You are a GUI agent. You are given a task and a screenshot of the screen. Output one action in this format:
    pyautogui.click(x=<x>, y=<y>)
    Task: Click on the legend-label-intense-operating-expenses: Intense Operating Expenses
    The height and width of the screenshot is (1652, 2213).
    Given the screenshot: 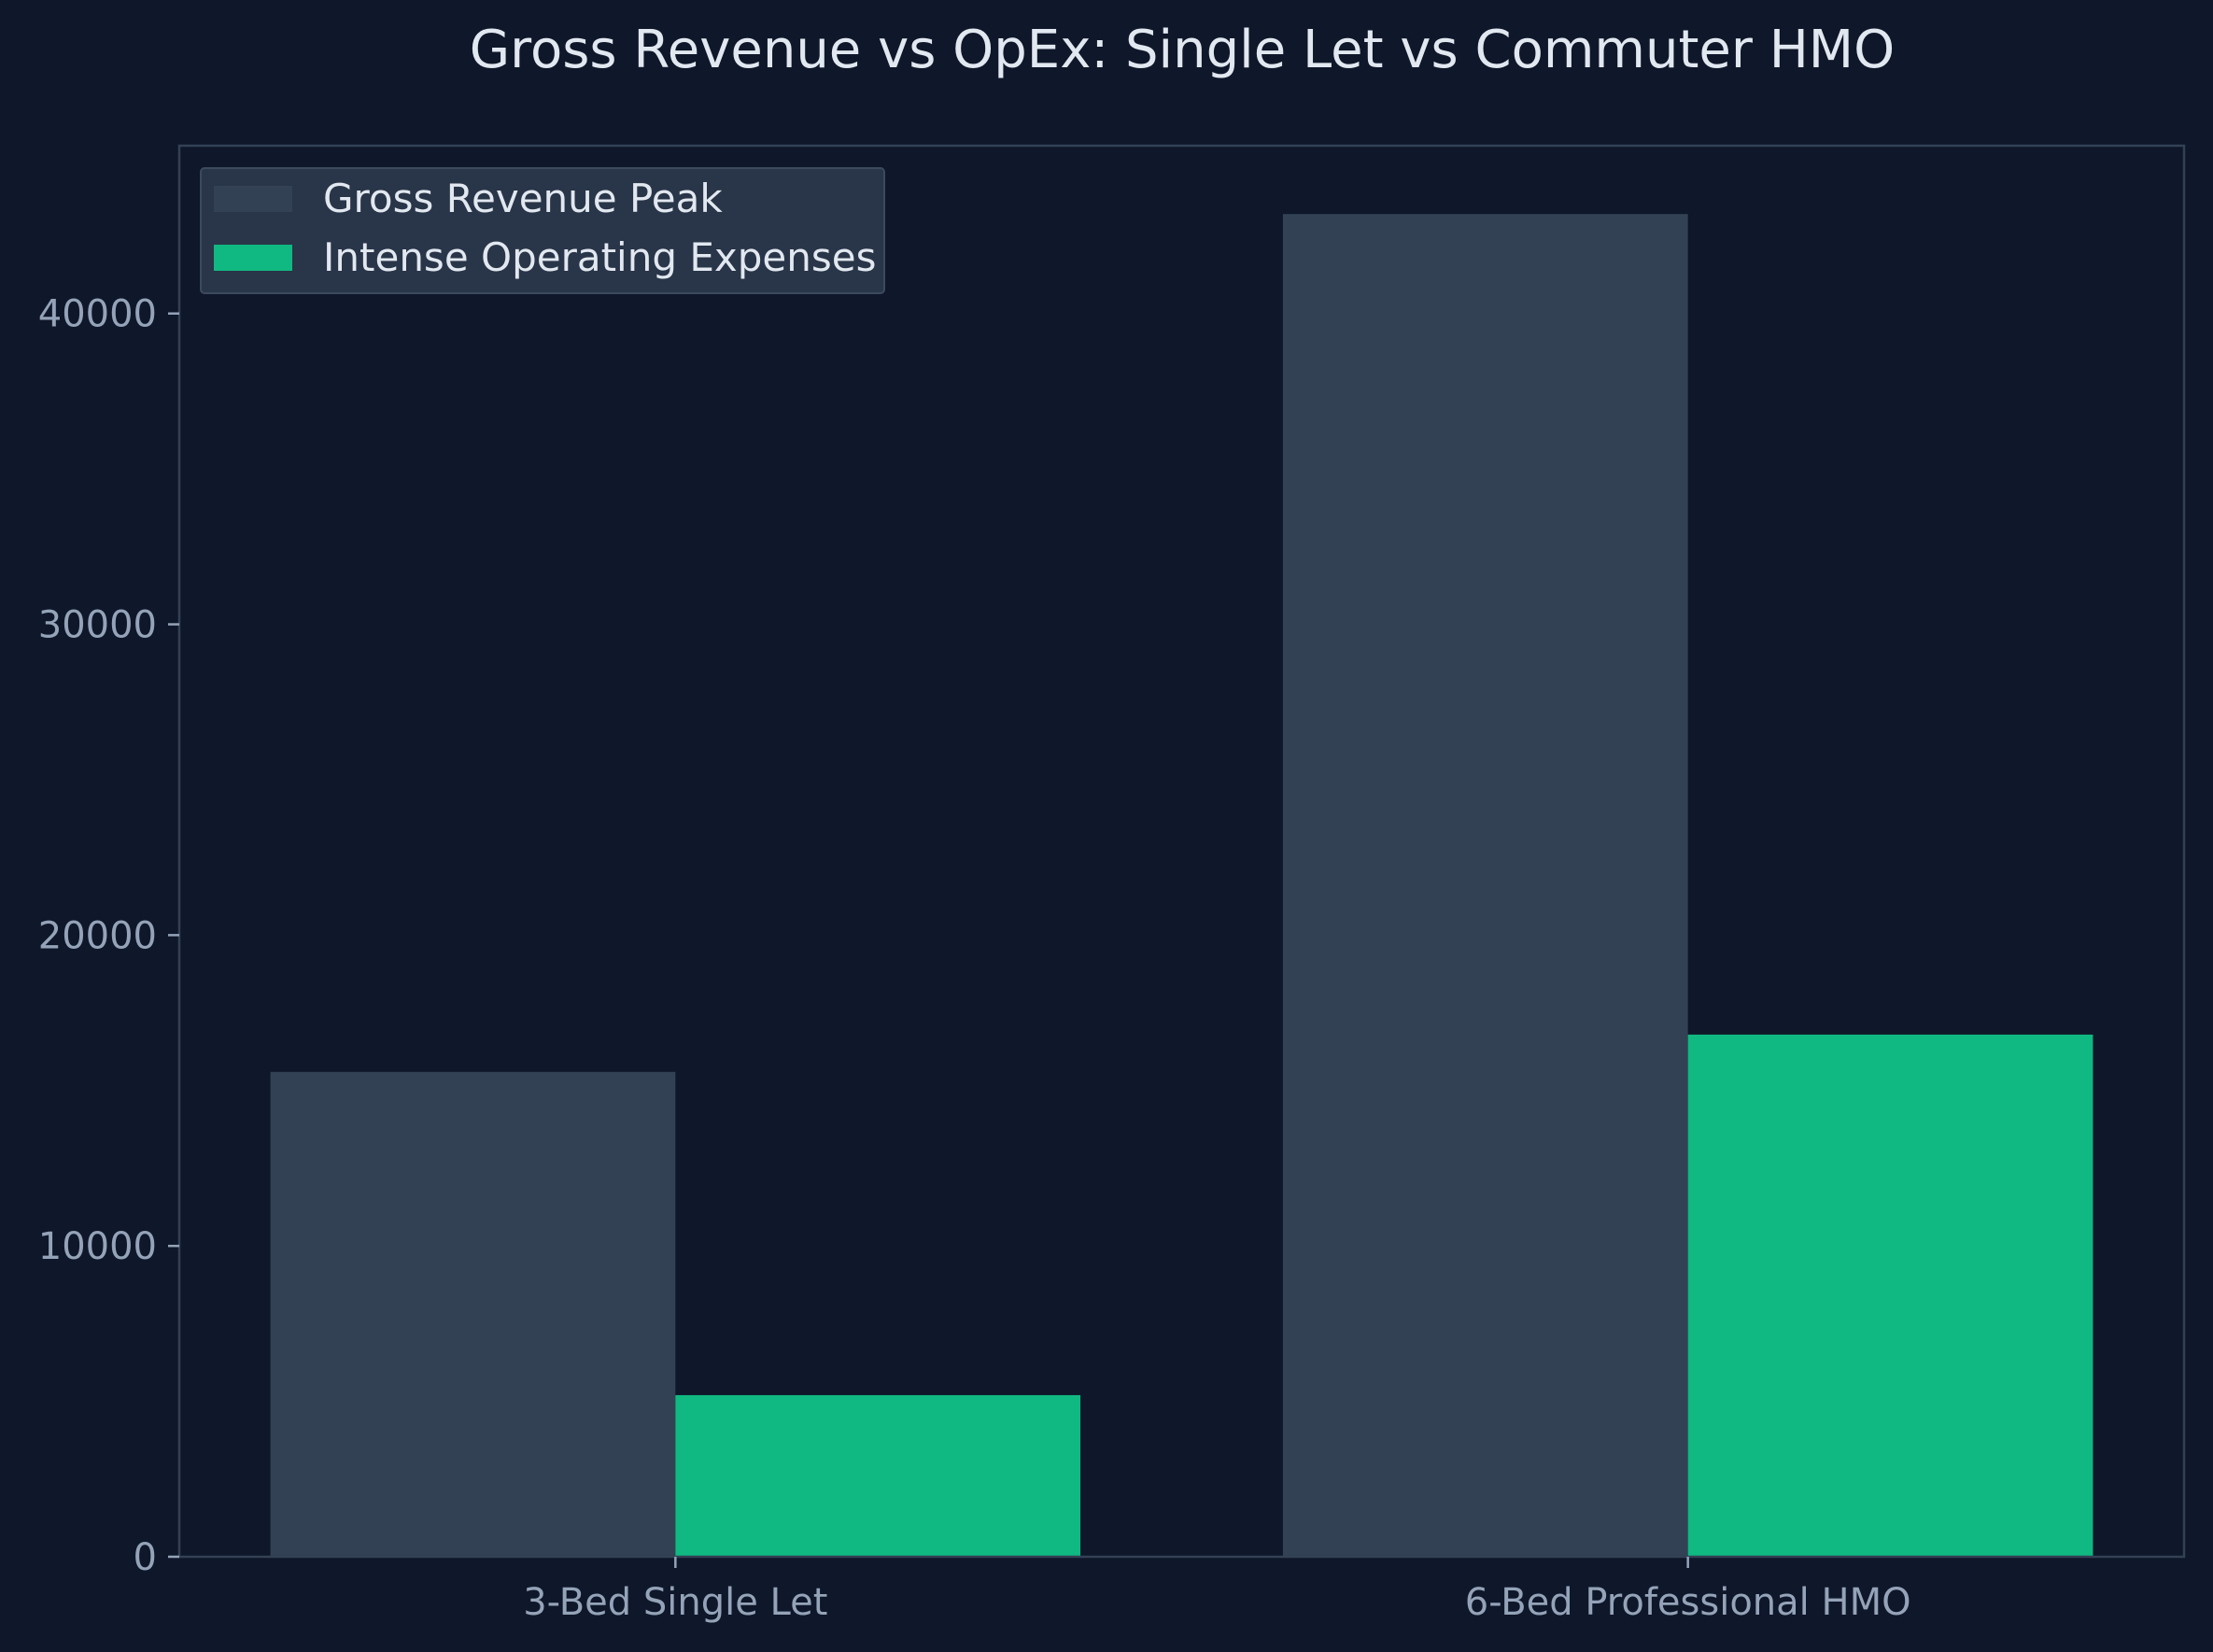 What is the action you would take?
    pyautogui.click(x=599, y=257)
    